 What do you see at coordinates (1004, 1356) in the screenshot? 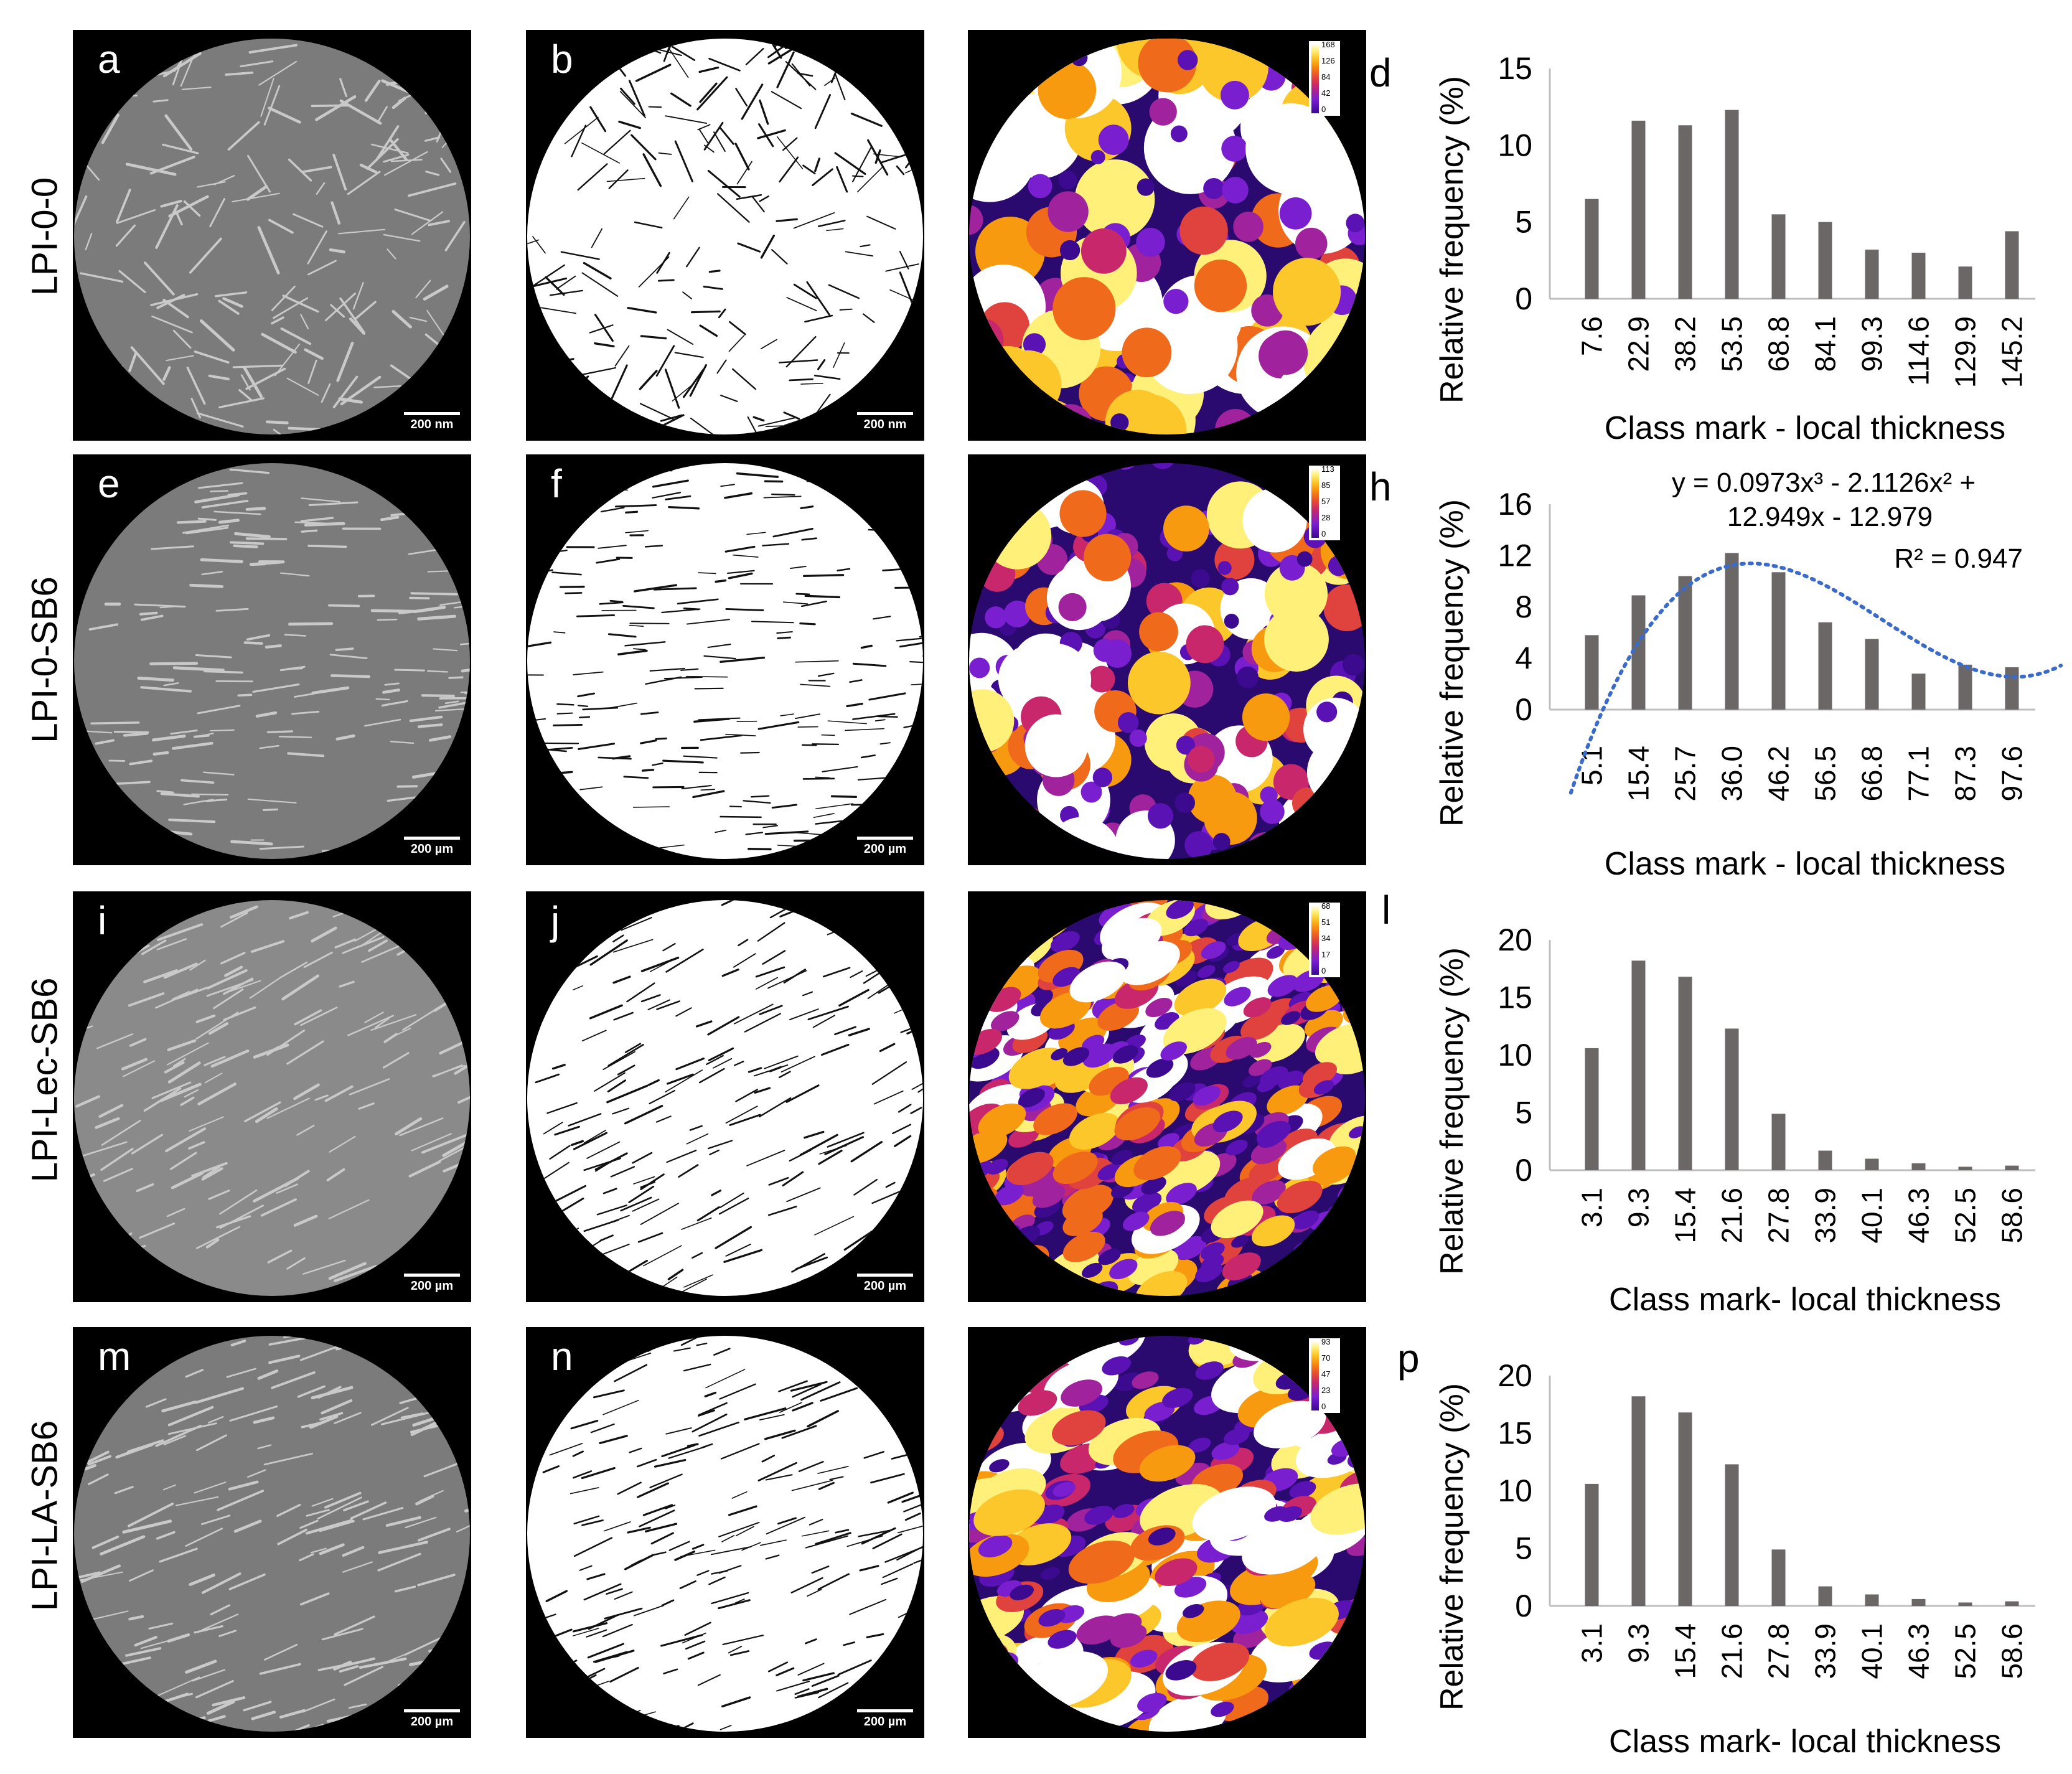
I see `panel-letter-o: o` at bounding box center [1004, 1356].